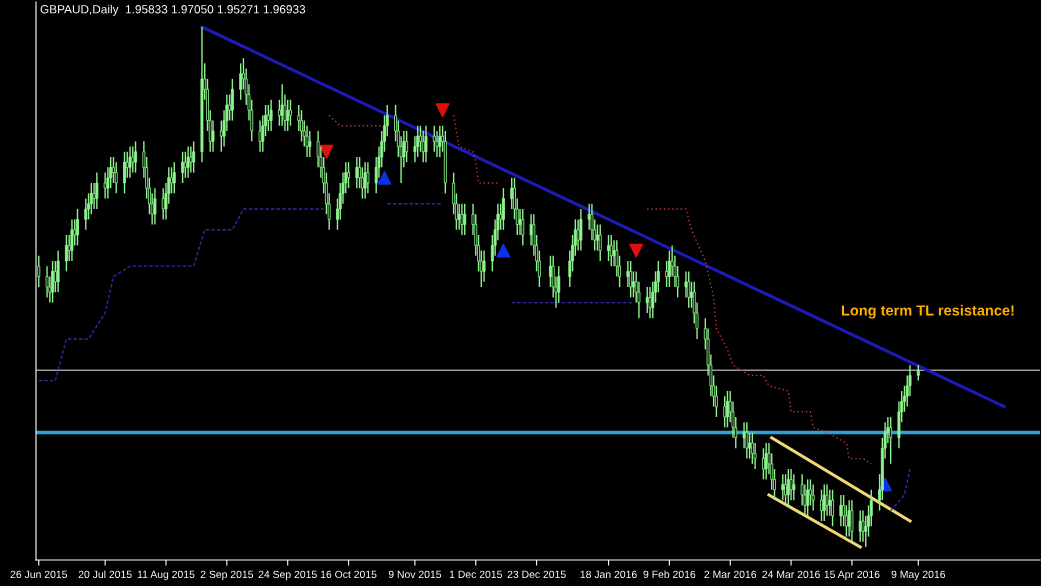  What do you see at coordinates (918, 575) in the screenshot?
I see `x-tick-label: 9 May 2016` at bounding box center [918, 575].